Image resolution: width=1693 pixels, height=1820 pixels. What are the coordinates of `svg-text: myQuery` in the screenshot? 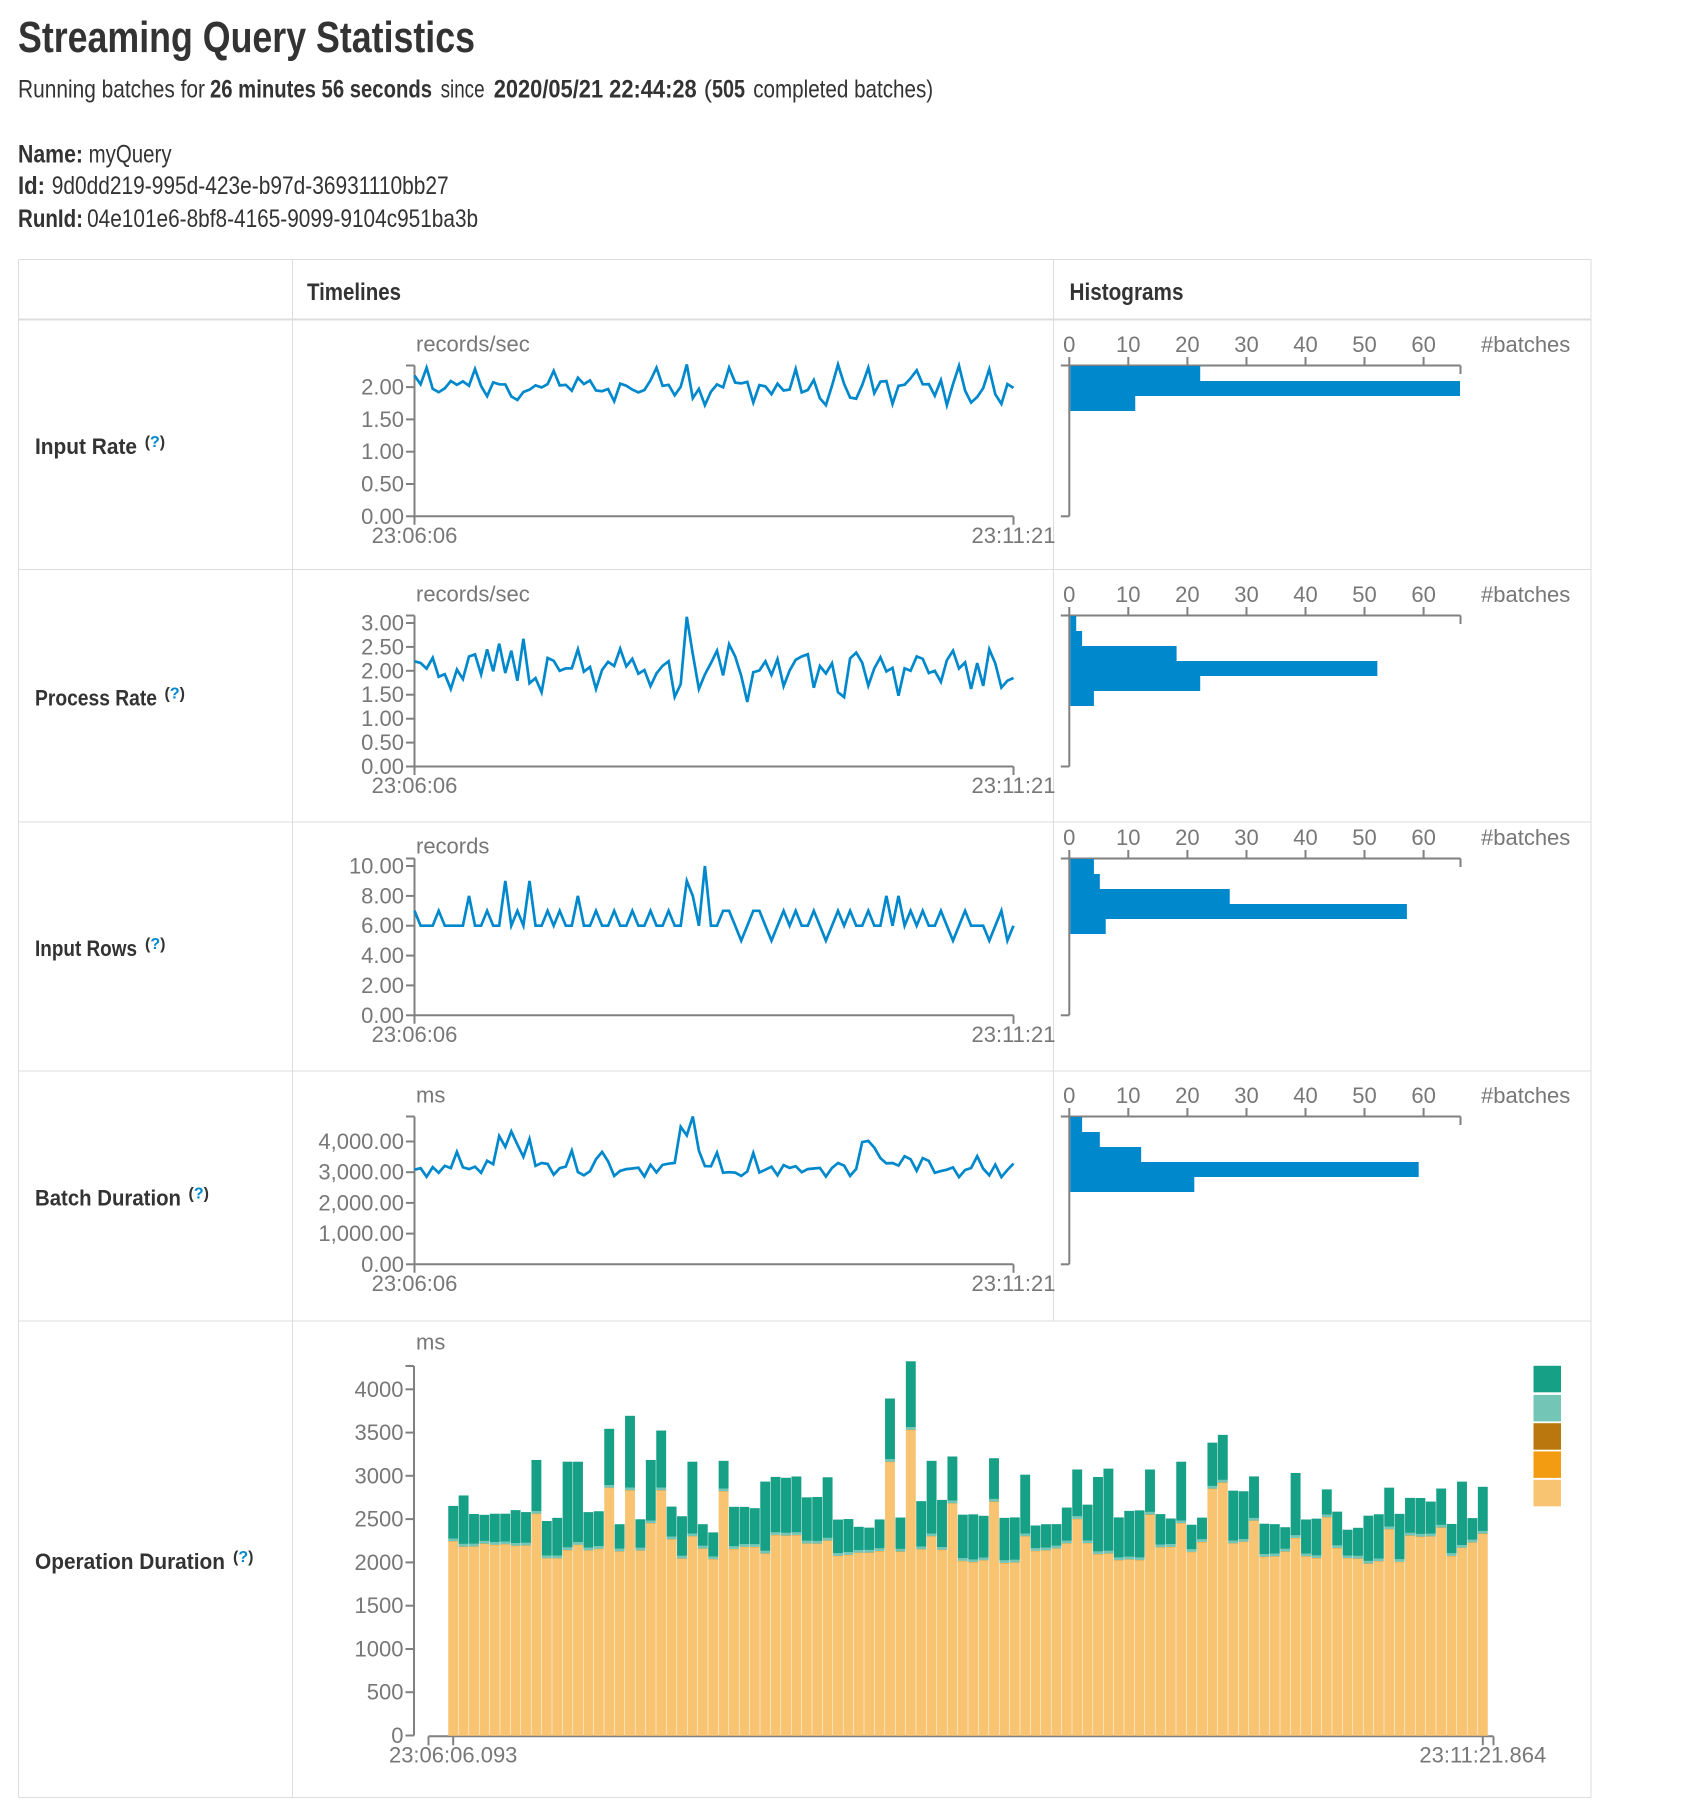 It's located at (130, 155).